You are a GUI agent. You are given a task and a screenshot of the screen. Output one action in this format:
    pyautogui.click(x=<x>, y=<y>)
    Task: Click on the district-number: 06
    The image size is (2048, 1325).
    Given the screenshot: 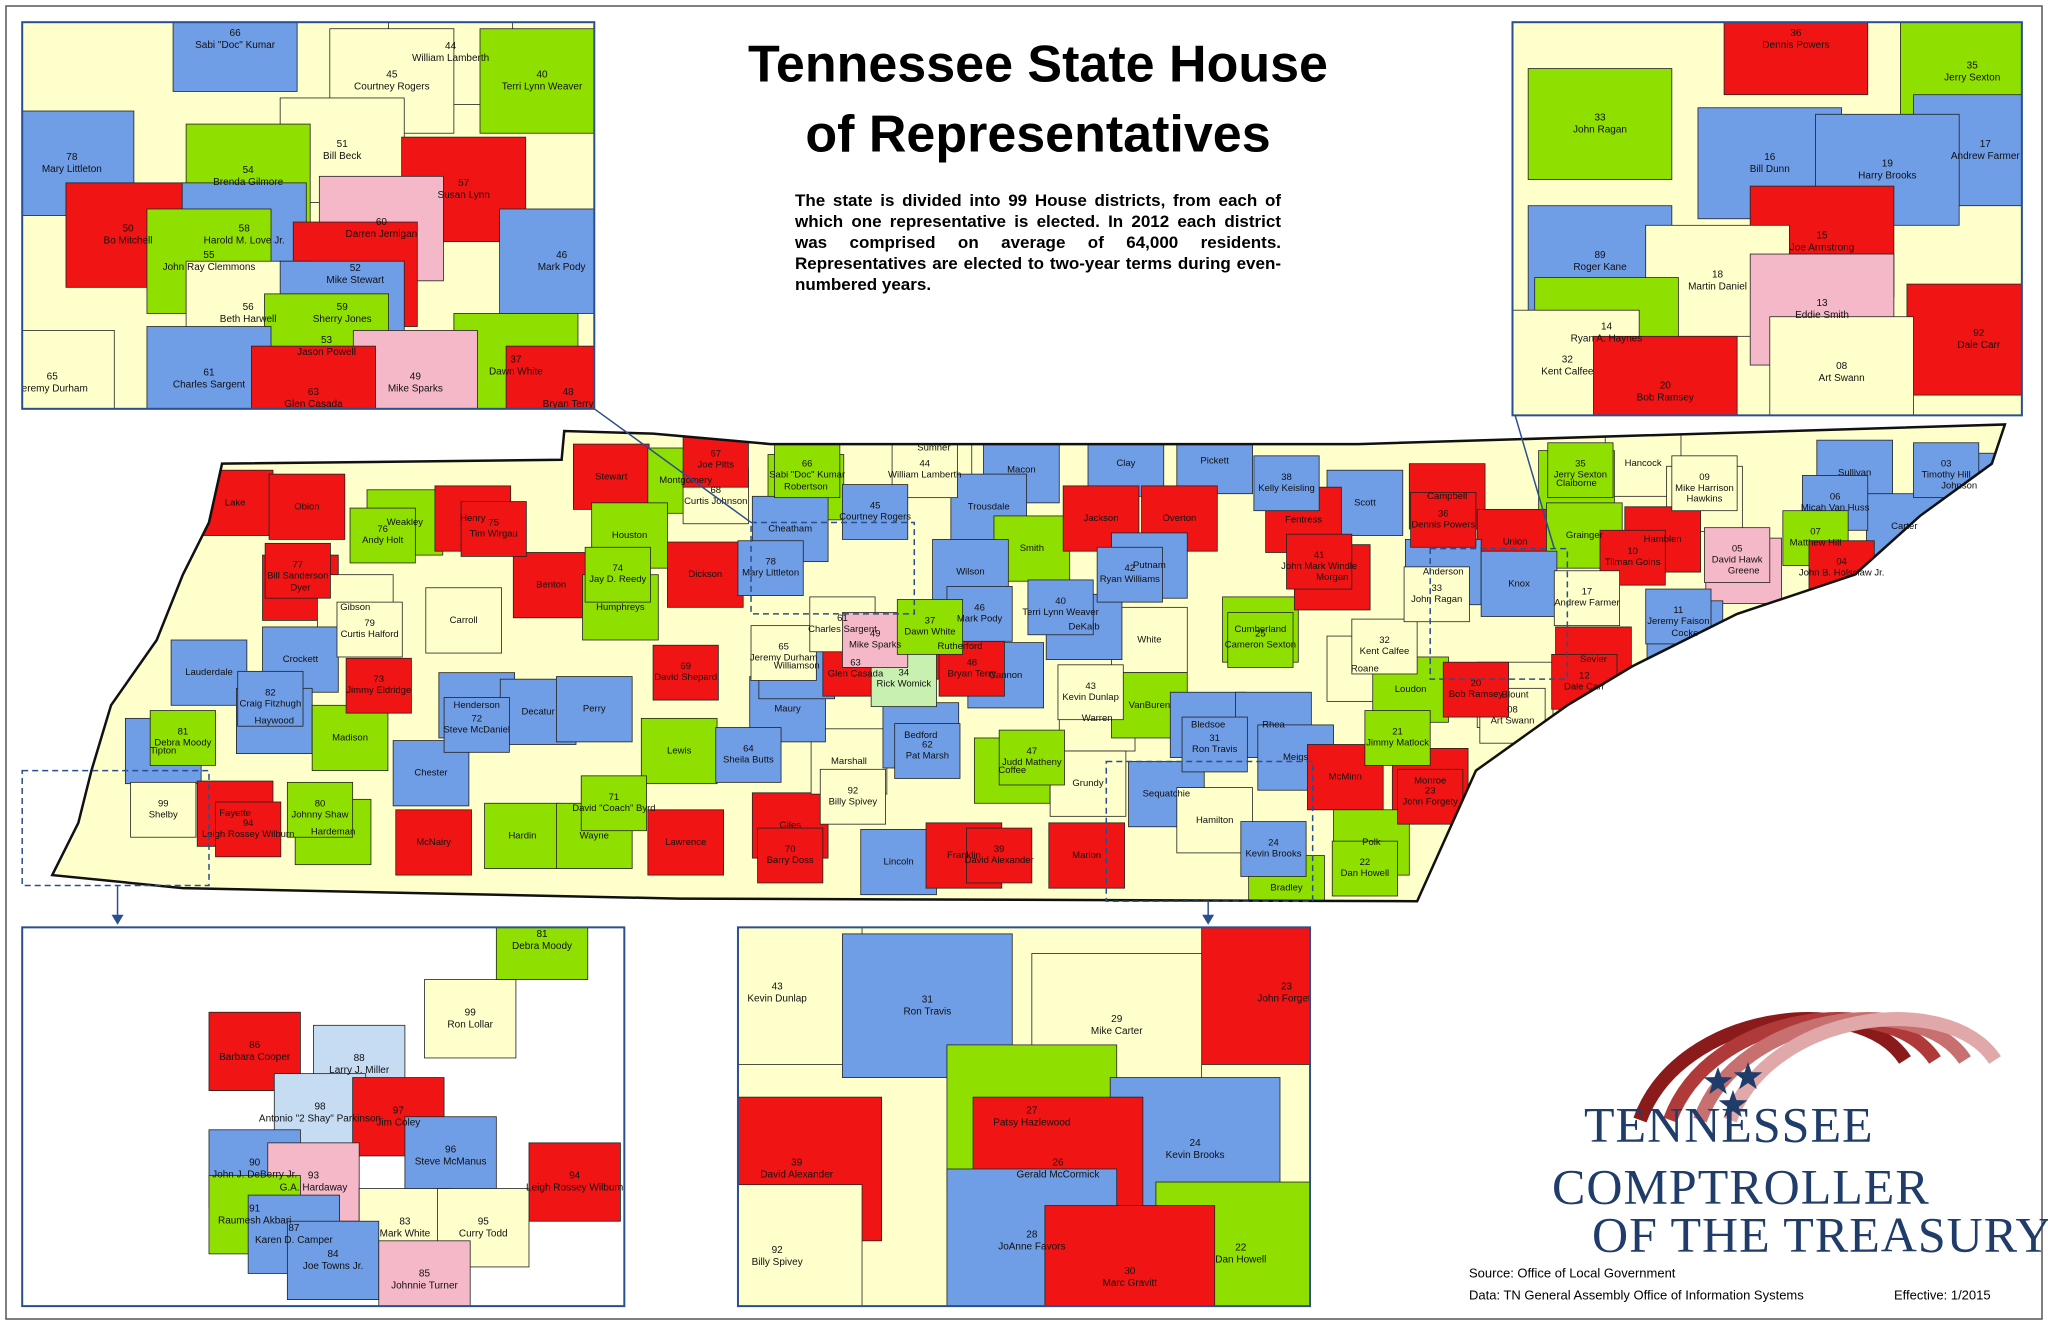 What is the action you would take?
    pyautogui.click(x=1835, y=496)
    